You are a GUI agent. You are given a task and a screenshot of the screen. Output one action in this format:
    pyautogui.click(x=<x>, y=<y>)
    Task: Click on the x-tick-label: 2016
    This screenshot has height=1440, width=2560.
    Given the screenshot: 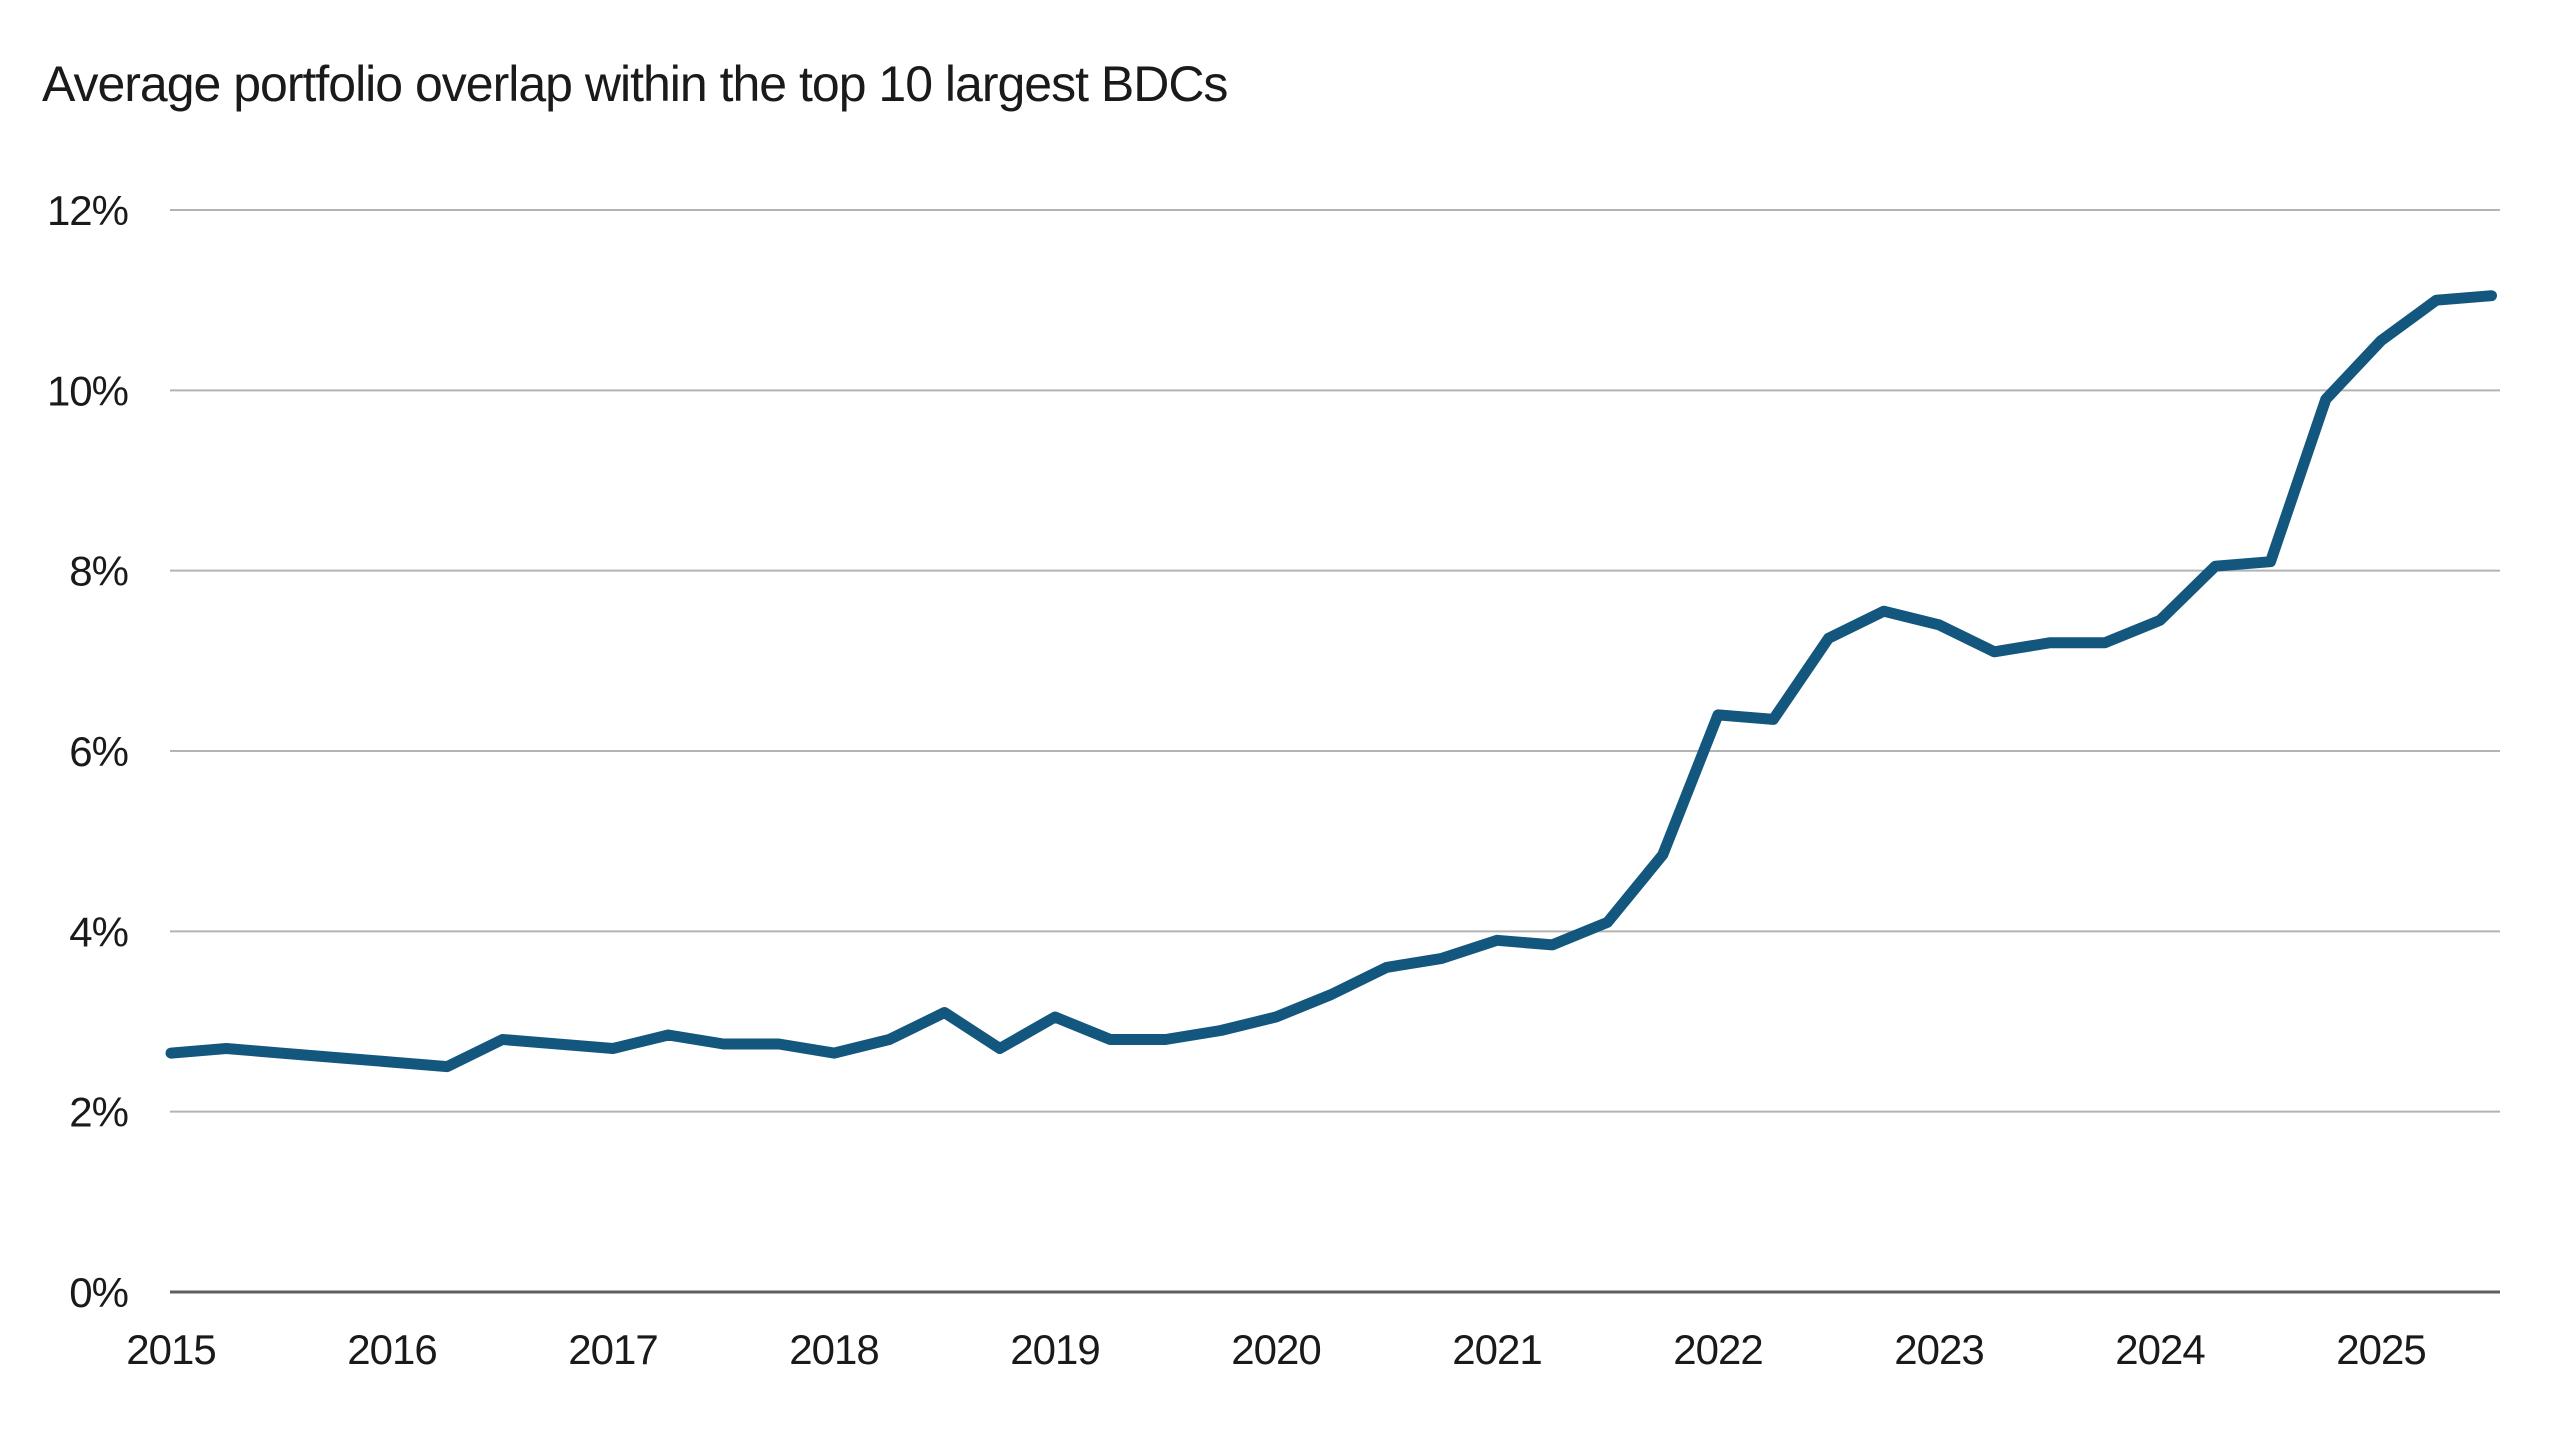 What is the action you would take?
    pyautogui.click(x=391, y=1349)
    